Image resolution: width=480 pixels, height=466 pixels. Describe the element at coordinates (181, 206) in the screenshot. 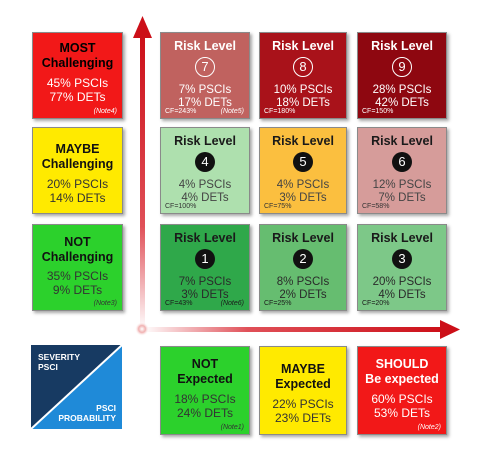

I see `correction-factor: CF=100%` at that location.